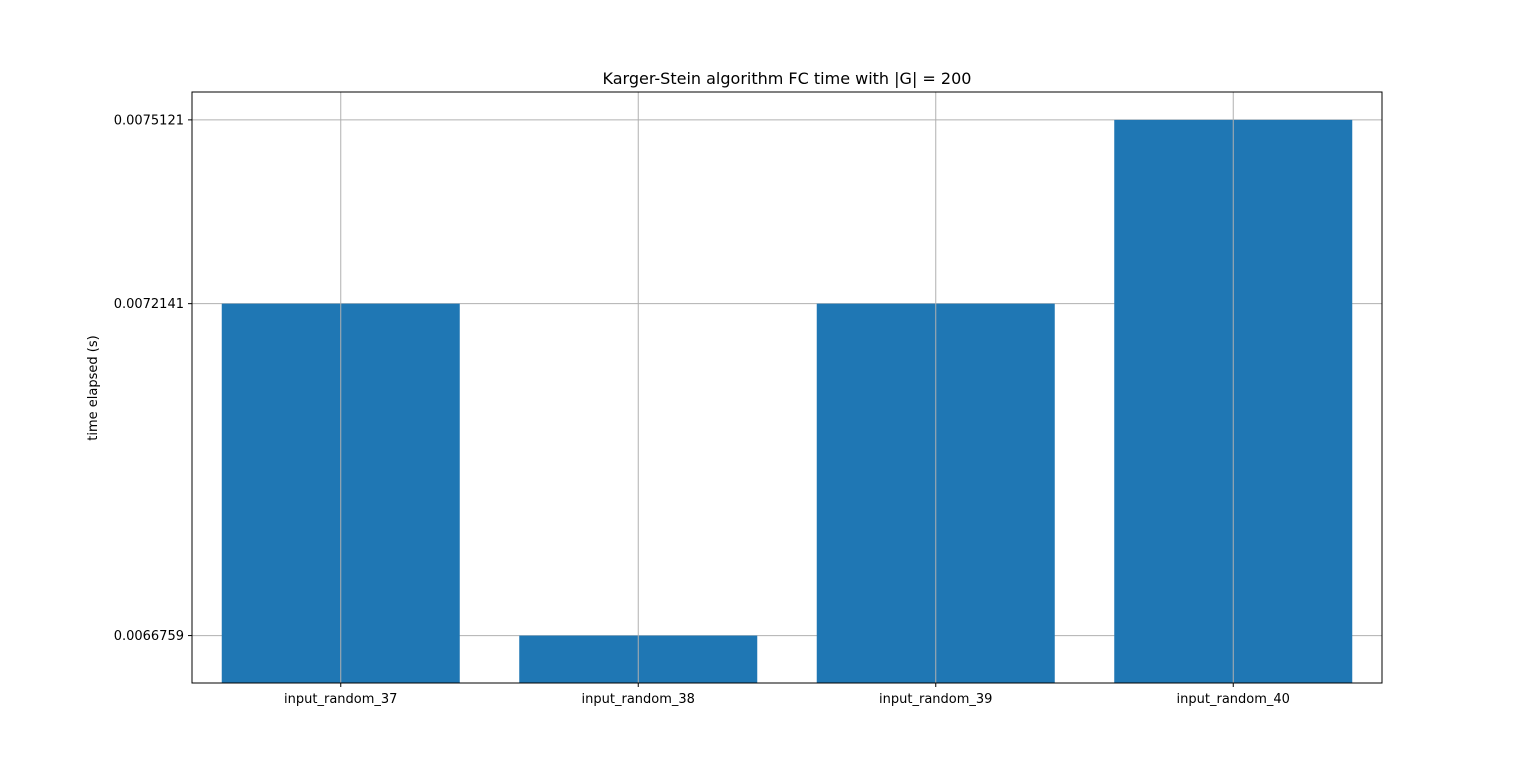 The height and width of the screenshot is (767, 1536). I want to click on y-axis-label: time elapsed (s), so click(93, 387).